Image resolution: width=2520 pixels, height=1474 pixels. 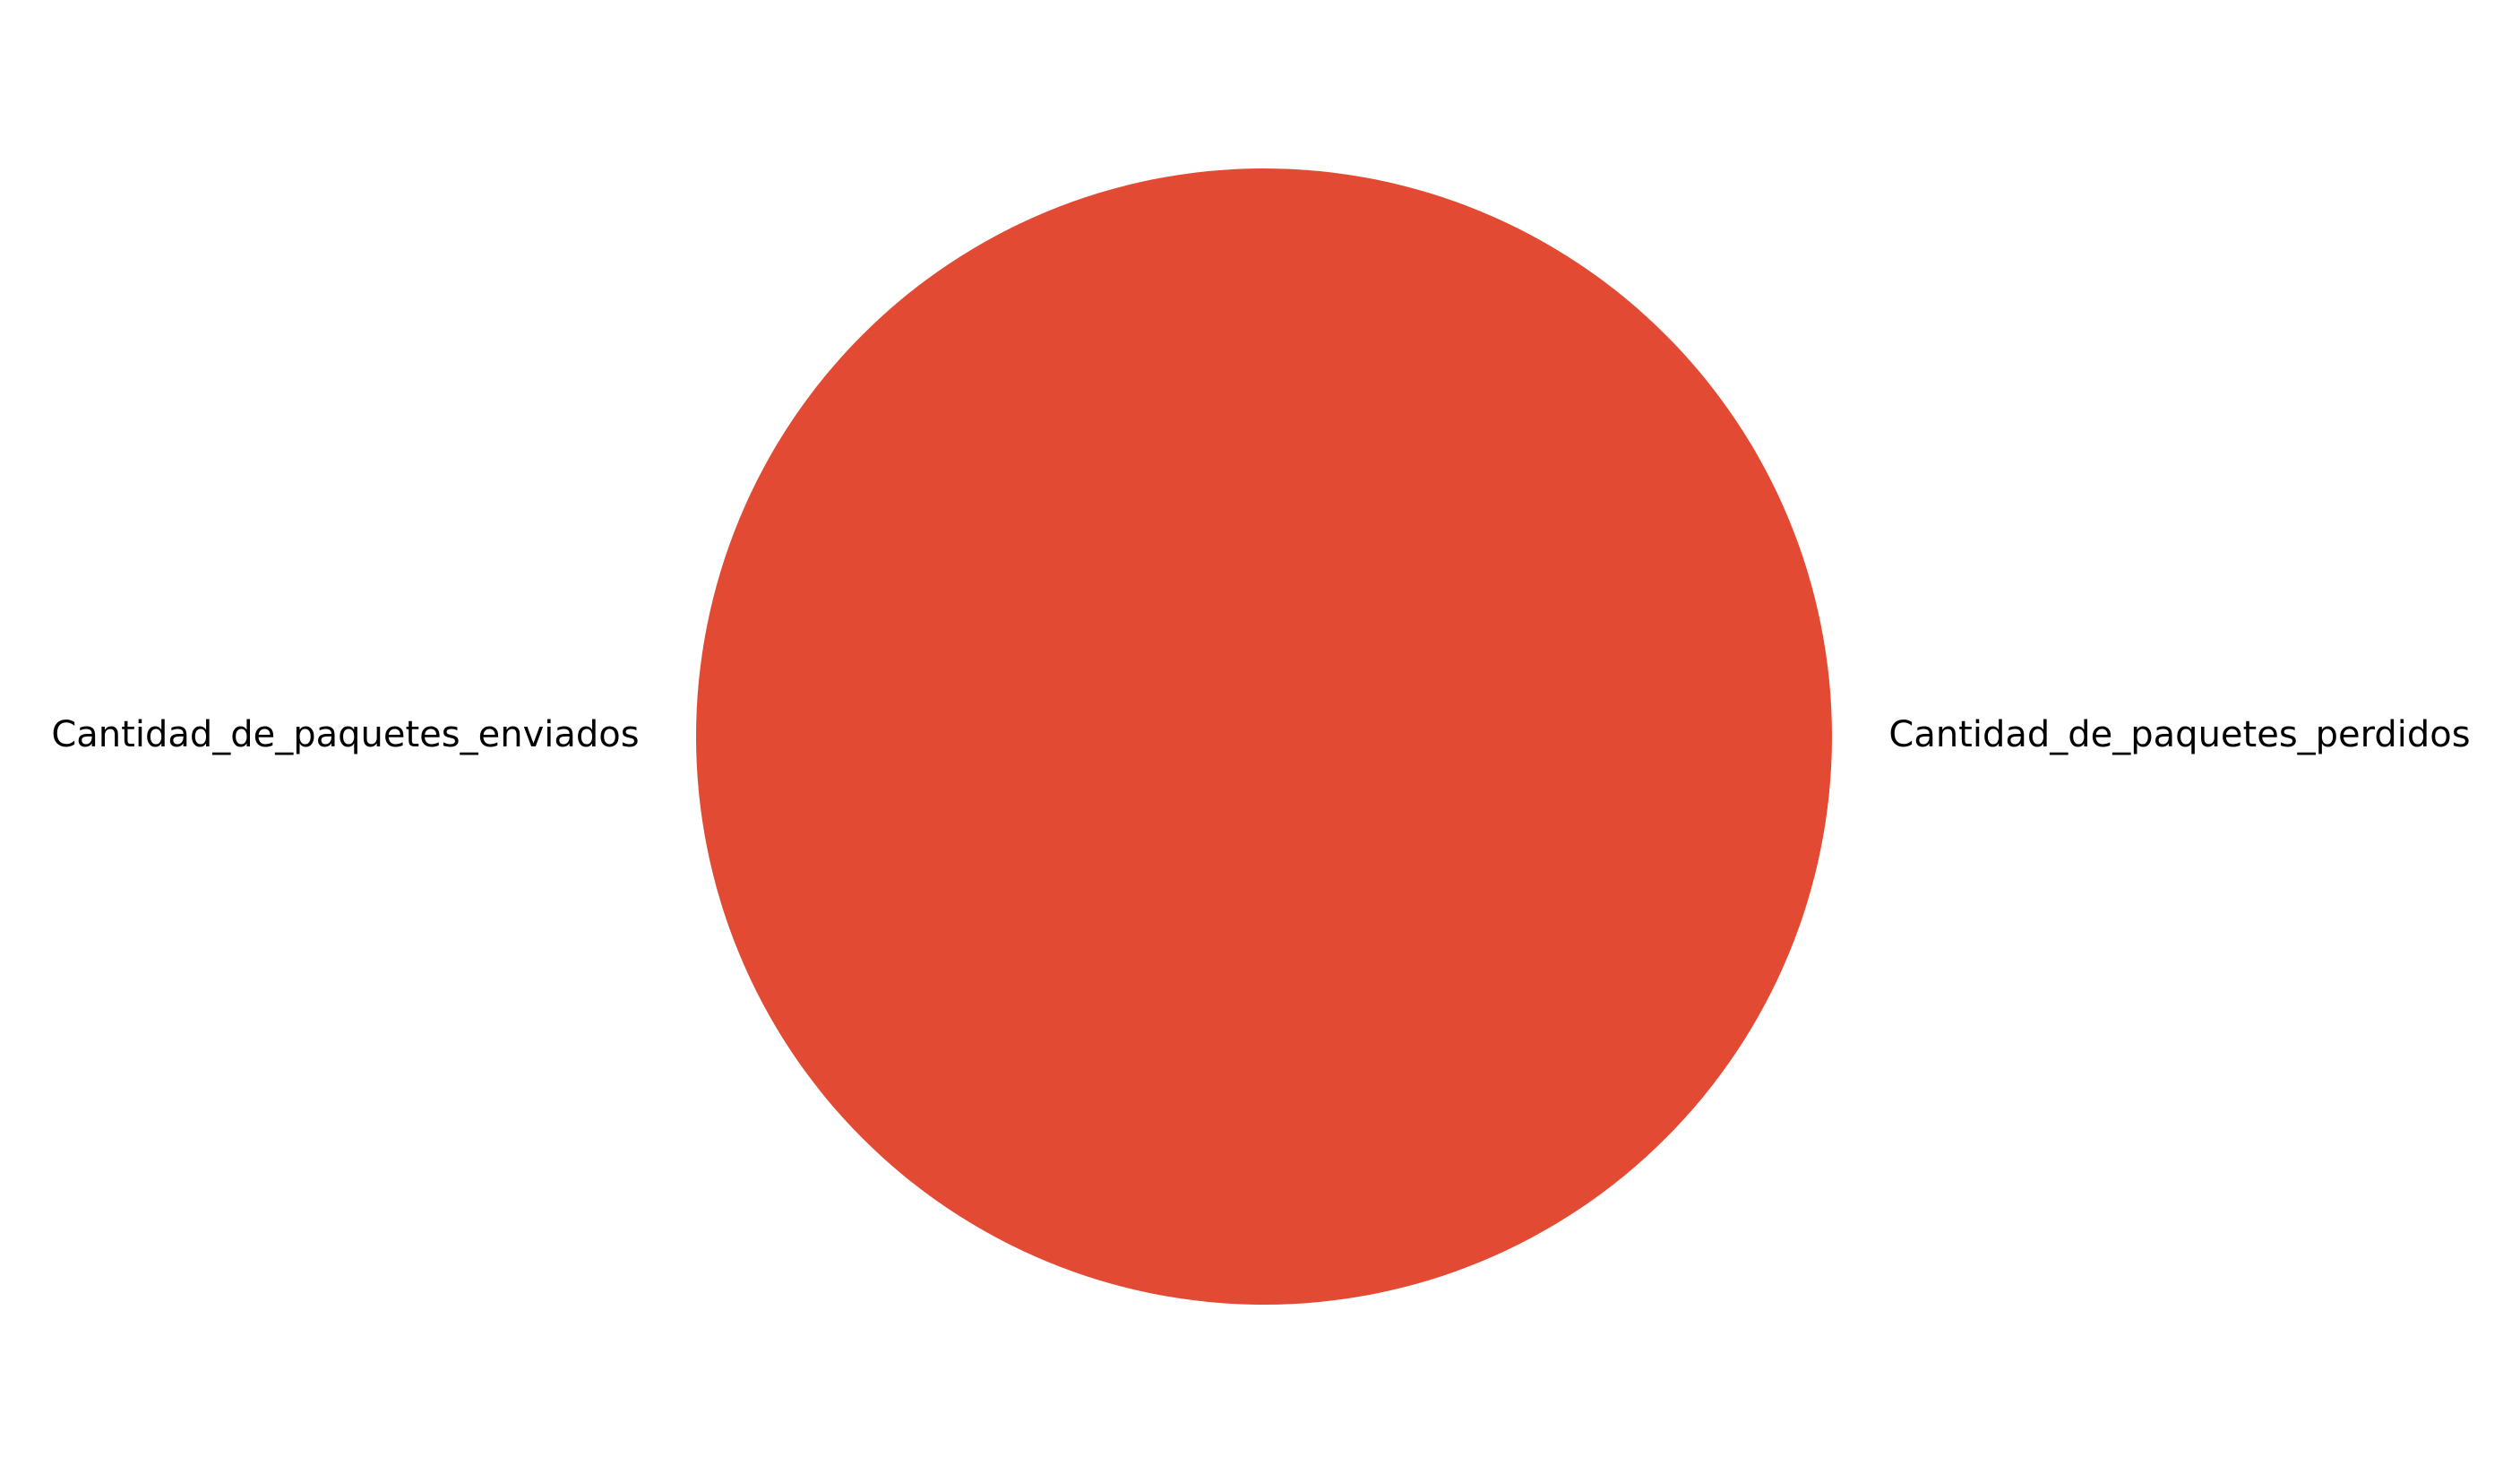 What do you see at coordinates (345, 735) in the screenshot?
I see `pie-label-cantidad-de-paquetes-enviados: Cantidad_de_paquetes_enviados` at bounding box center [345, 735].